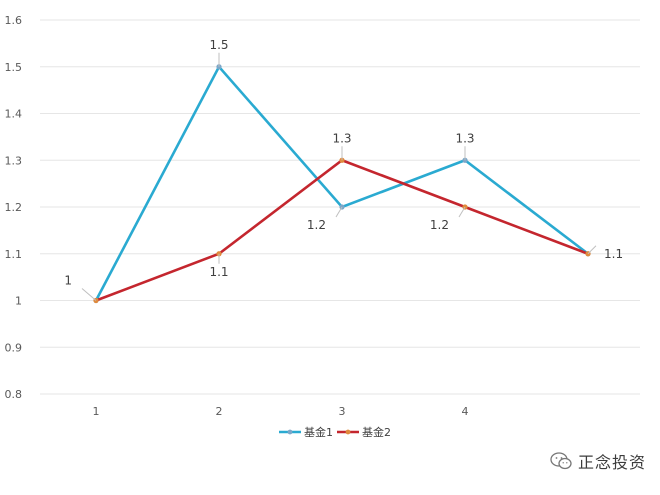 This screenshot has height=495, width=660. I want to click on x-axis: 1 2 3 4, so click(281, 411).